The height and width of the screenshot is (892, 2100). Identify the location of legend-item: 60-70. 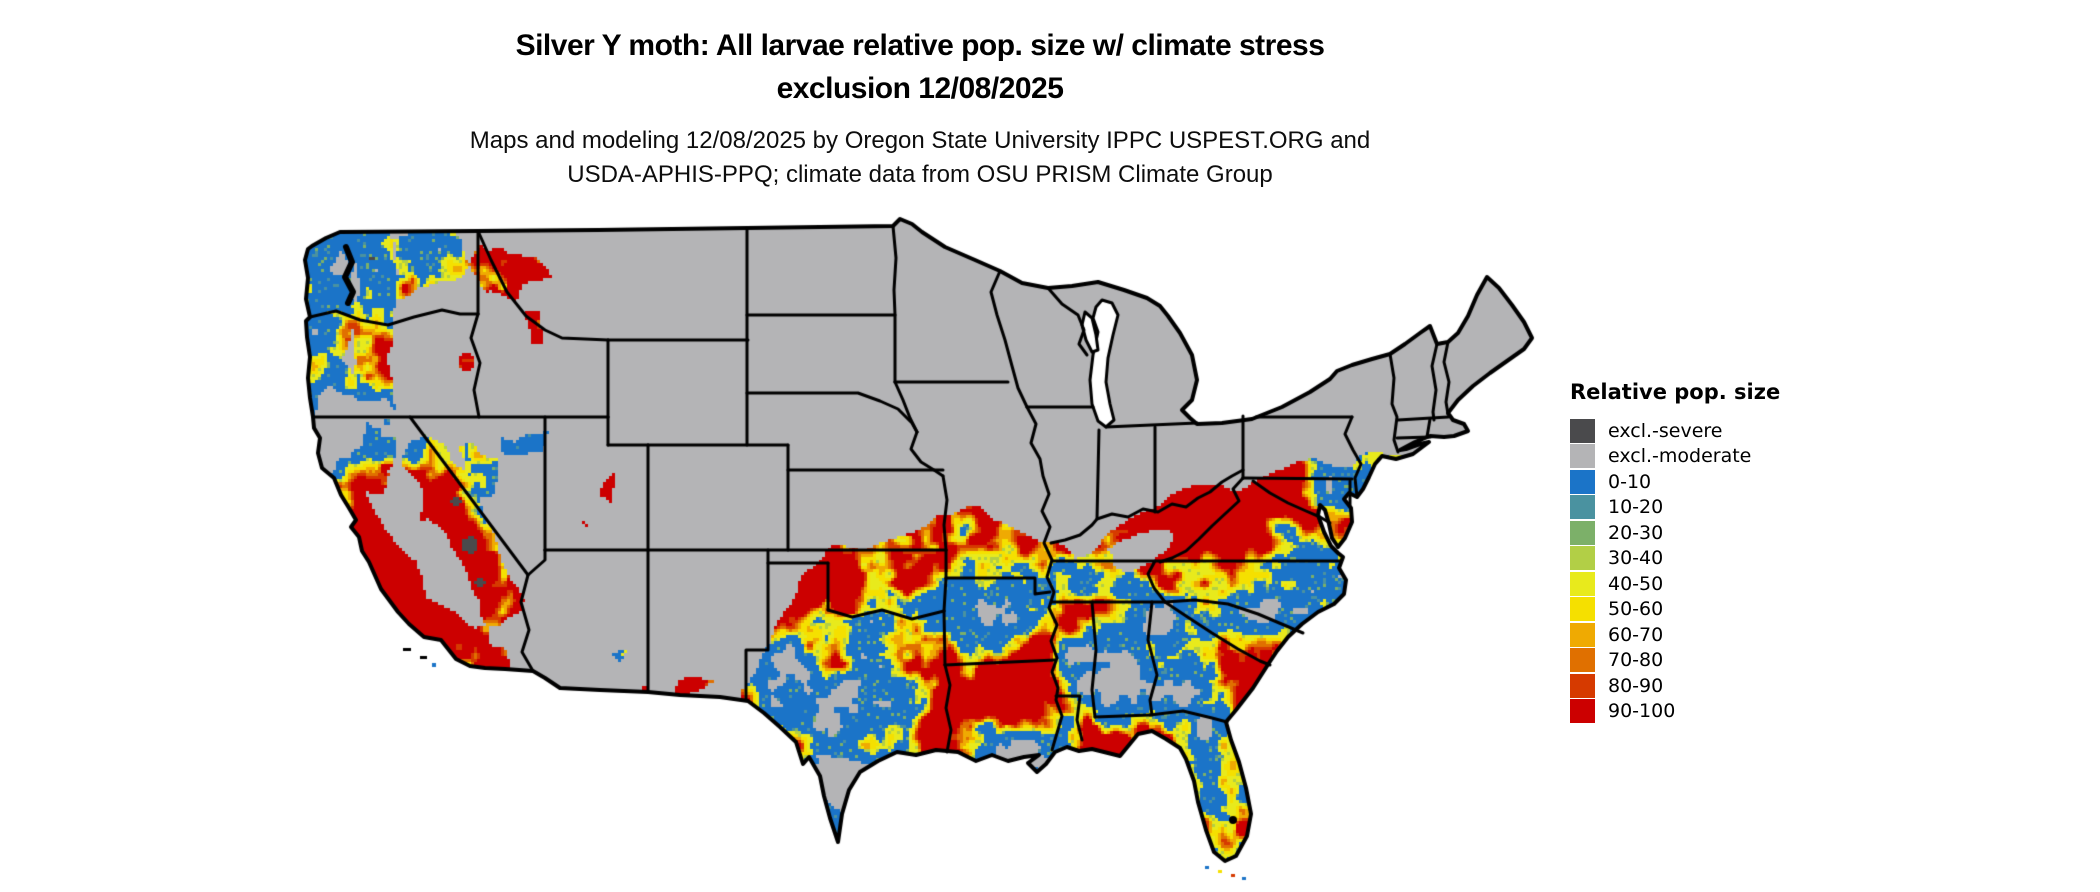
(1675, 635).